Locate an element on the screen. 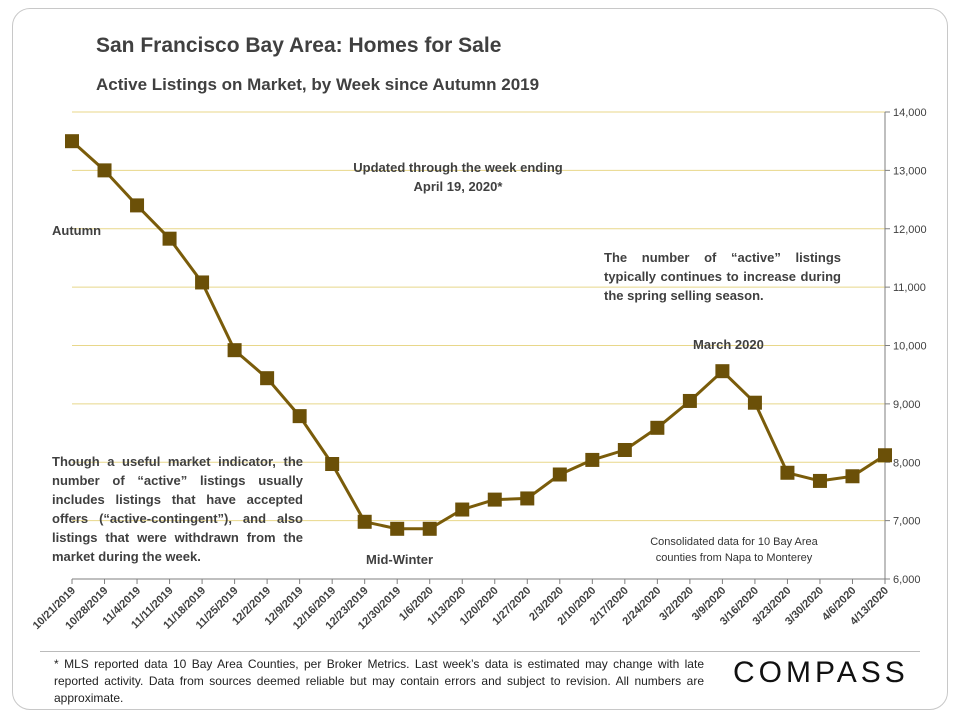  y-tick-label: 9,000 is located at coordinates (907, 405).